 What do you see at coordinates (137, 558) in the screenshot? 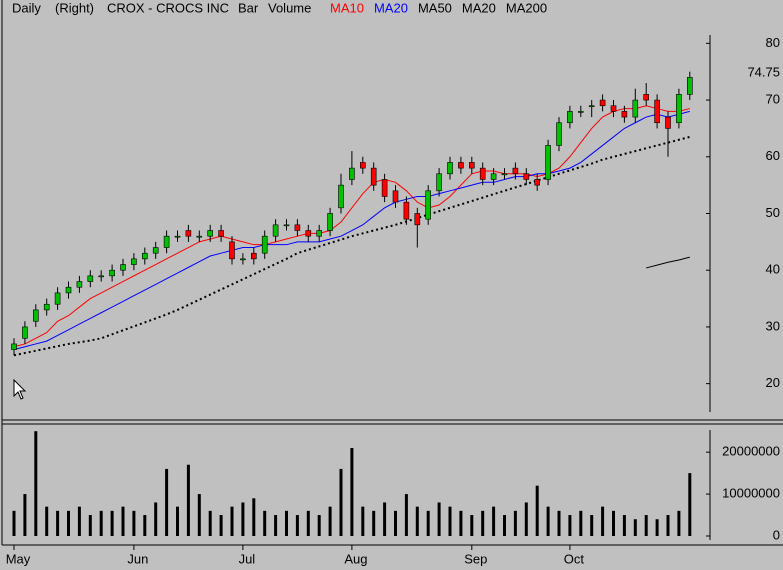
I see `x-tick-label: Jun` at bounding box center [137, 558].